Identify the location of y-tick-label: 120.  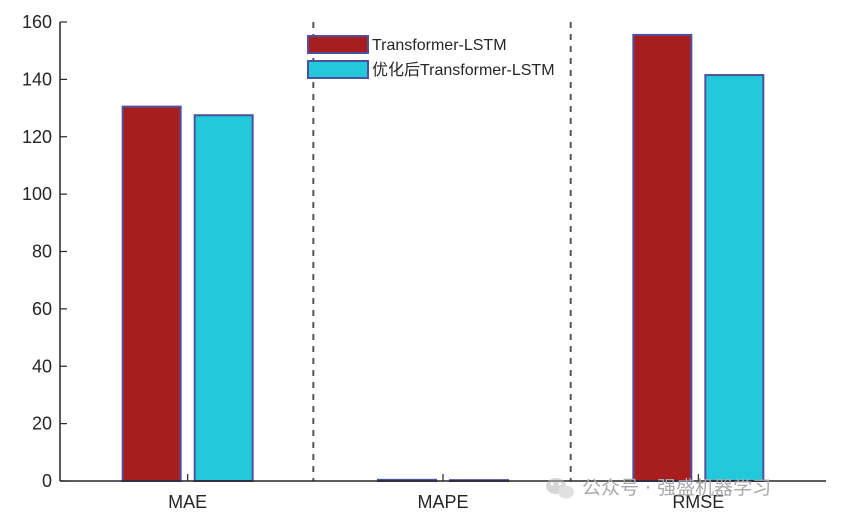
(37, 137).